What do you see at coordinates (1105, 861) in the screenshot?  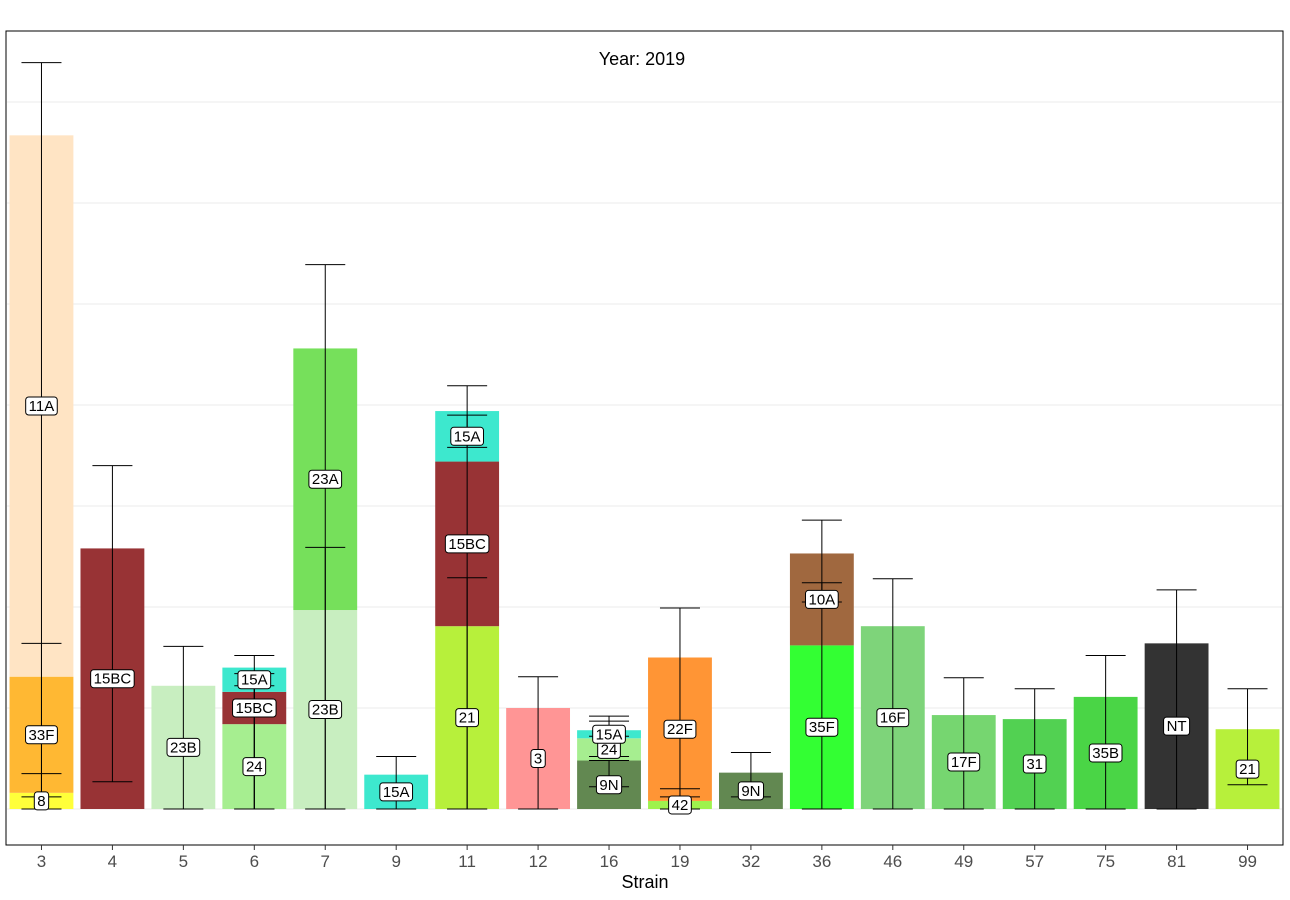 I see `x-tick-label: 75` at bounding box center [1105, 861].